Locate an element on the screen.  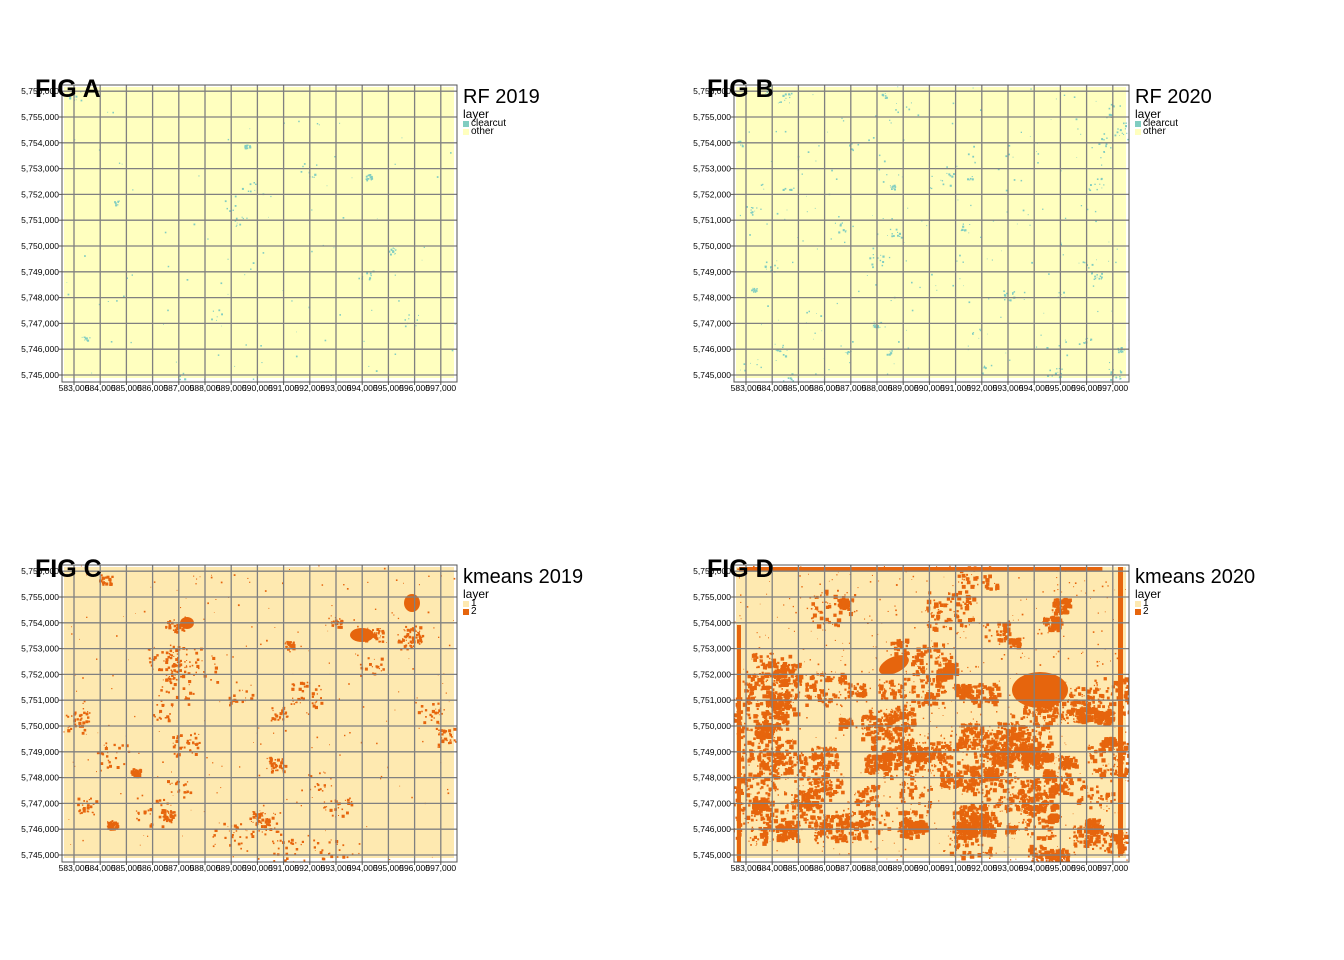
legend-item-a-1: other is located at coordinates (501, 132).